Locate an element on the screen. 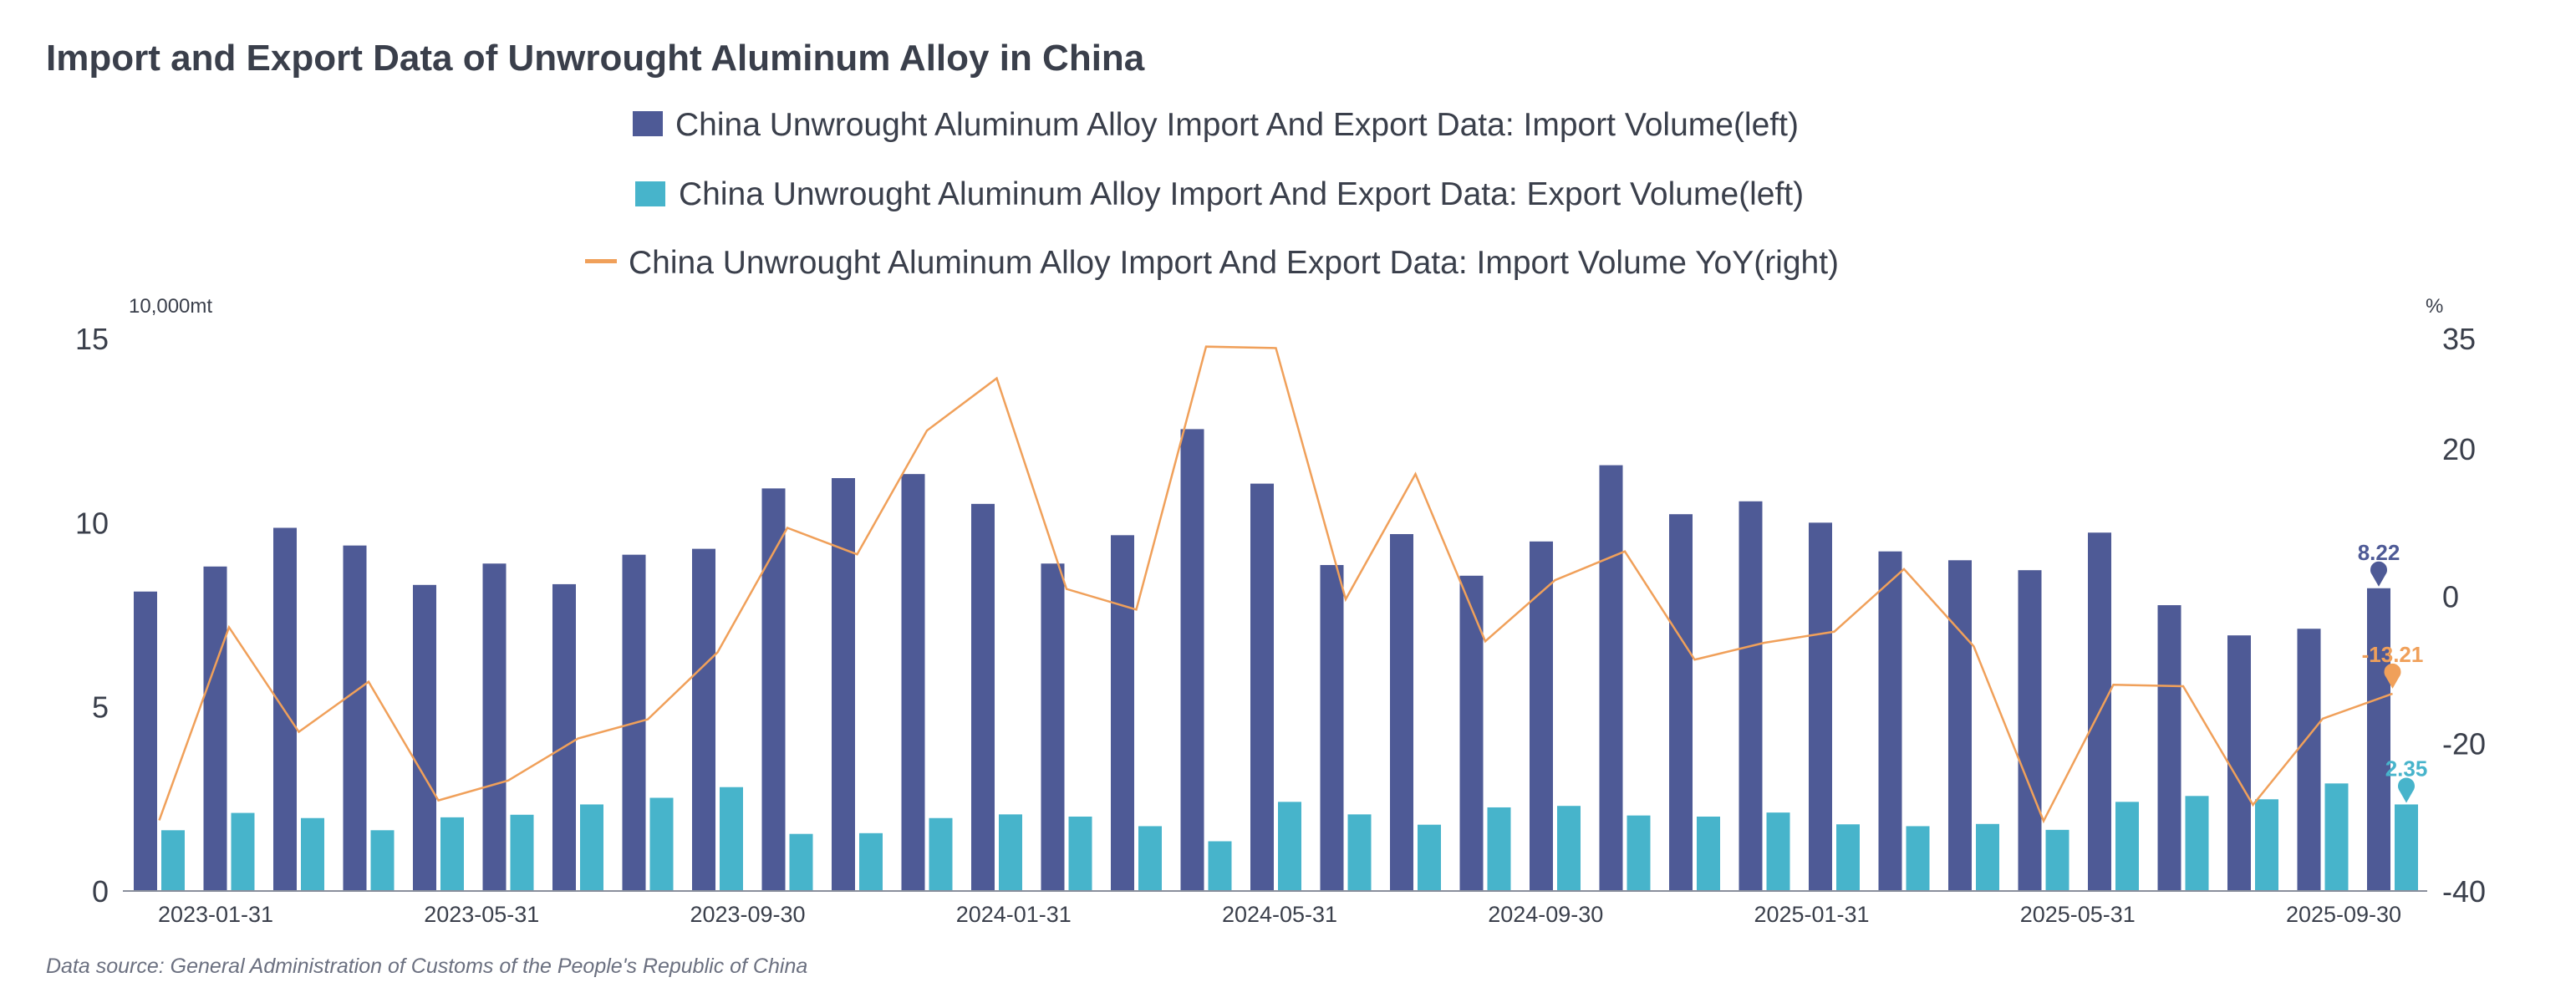  x-tick-label: 2024-01-31 is located at coordinates (1014, 915).